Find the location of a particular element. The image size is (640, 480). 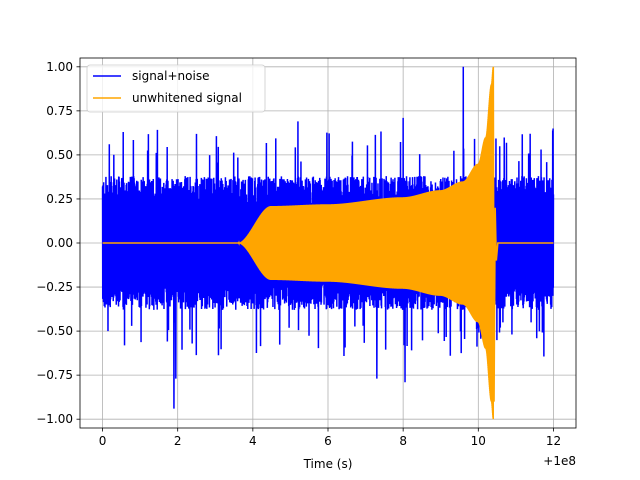

y-tick-label: 1.00 is located at coordinates (59, 67).